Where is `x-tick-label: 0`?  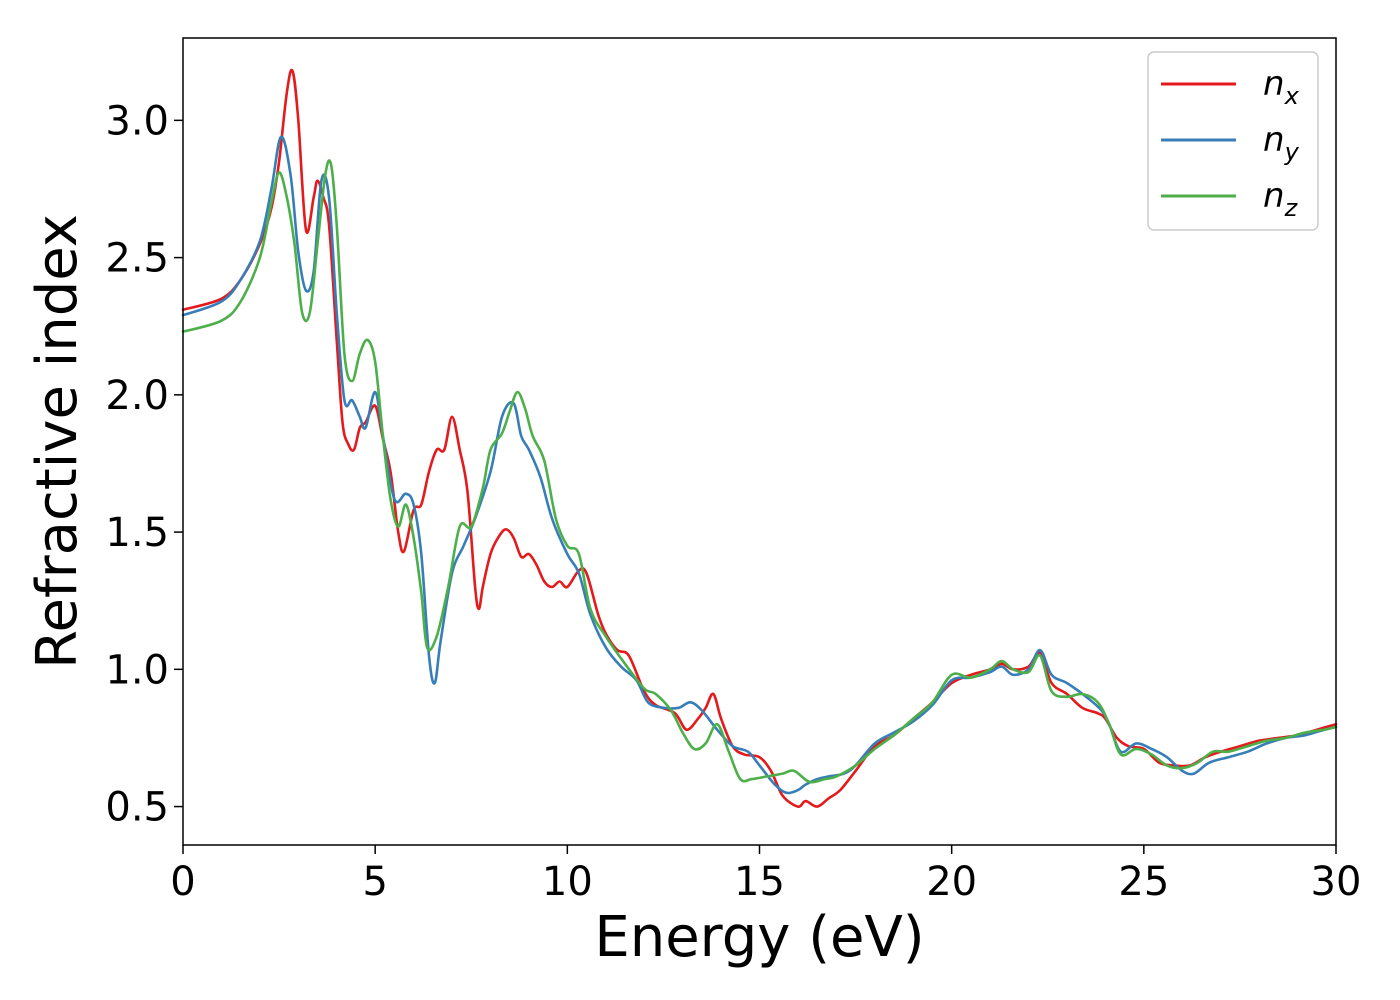 x-tick-label: 0 is located at coordinates (182, 882).